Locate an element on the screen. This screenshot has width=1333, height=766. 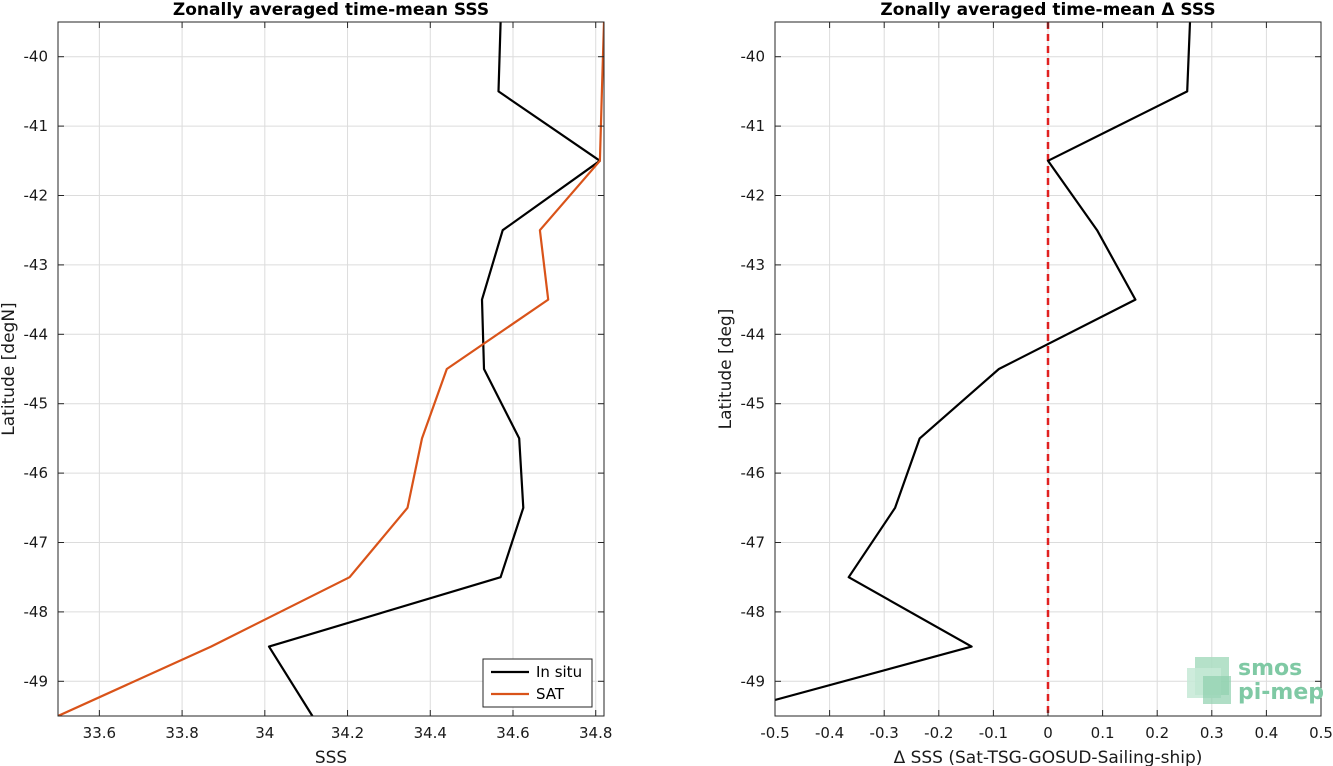
x-tick-label: 34 is located at coordinates (264, 733).